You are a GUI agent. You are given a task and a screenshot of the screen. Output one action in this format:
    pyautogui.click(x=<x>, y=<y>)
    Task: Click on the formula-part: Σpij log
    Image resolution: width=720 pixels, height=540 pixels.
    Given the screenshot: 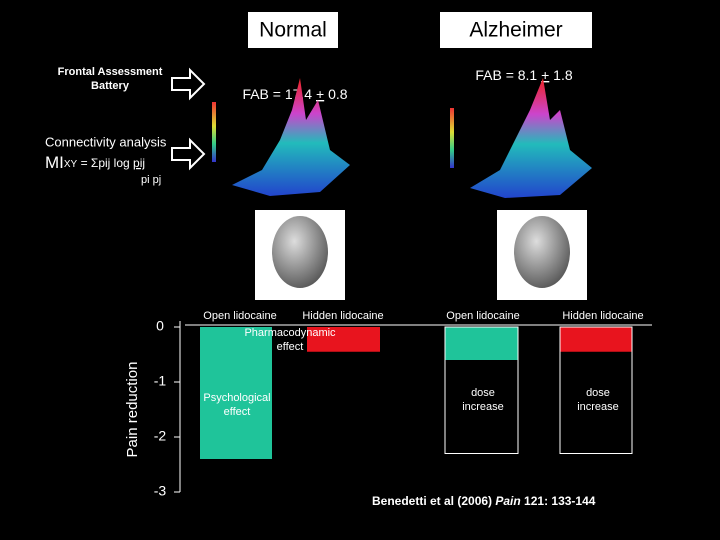 What is the action you would take?
    pyautogui.click(x=112, y=163)
    